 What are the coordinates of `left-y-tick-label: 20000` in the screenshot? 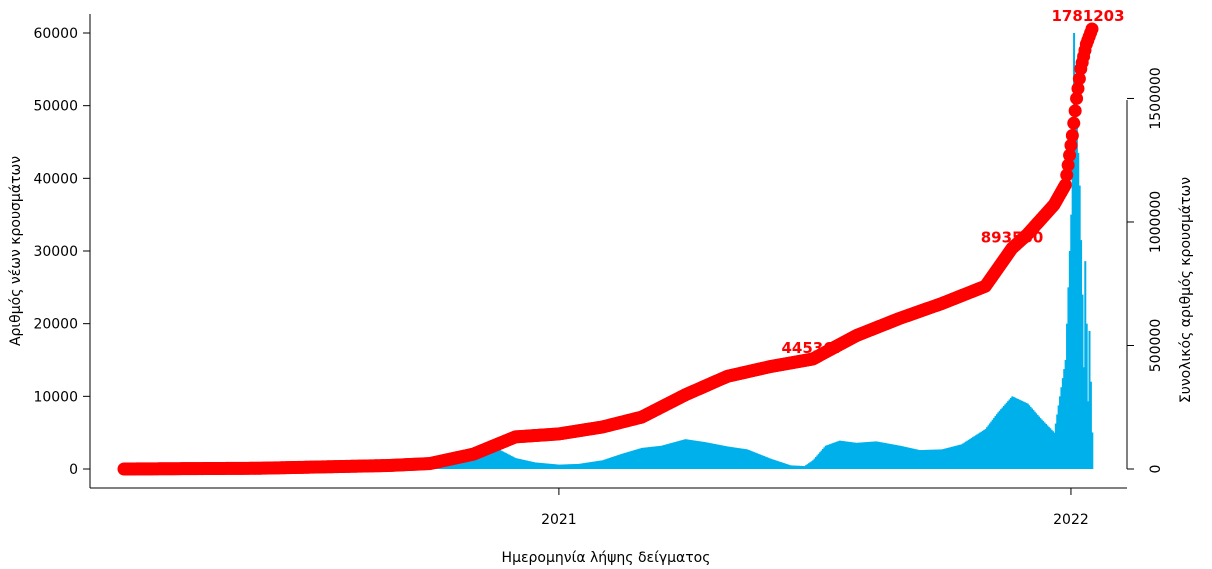 It's located at (55, 325).